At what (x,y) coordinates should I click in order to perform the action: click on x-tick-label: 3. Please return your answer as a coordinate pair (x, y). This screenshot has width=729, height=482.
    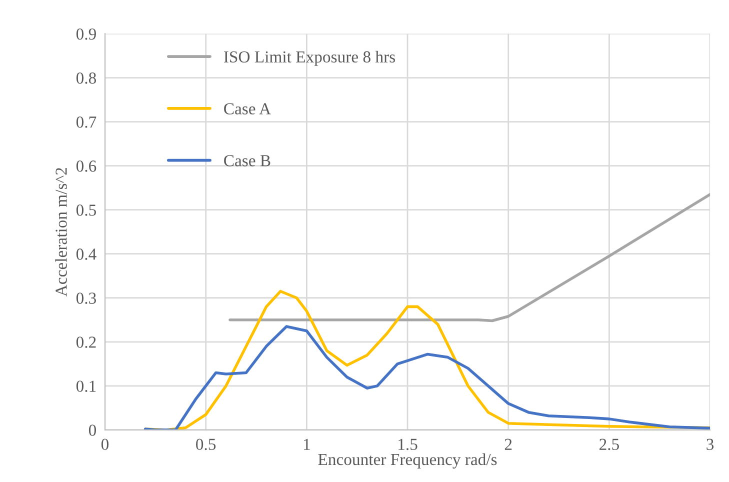
    Looking at the image, I should click on (710, 444).